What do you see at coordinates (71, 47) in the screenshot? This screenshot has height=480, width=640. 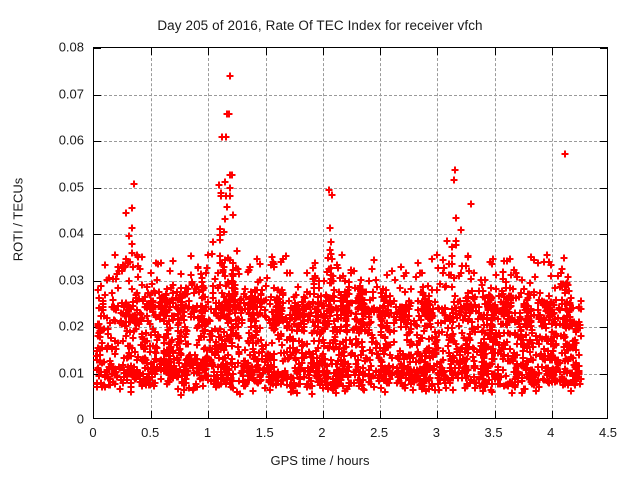 I see `y-tick-label: 0.08` at bounding box center [71, 47].